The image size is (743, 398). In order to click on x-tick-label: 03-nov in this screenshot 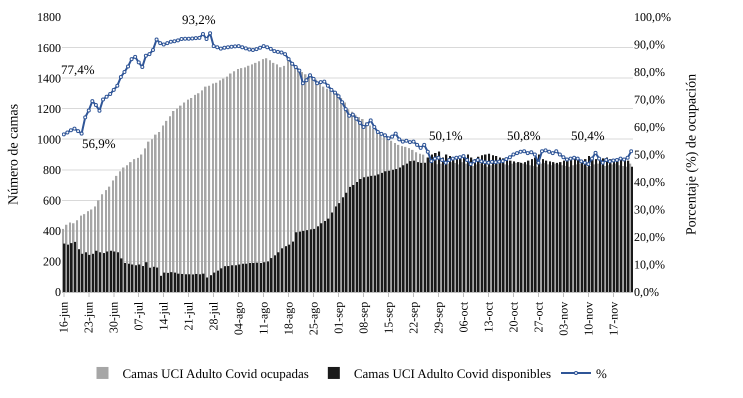, I will do `click(563, 319)`.